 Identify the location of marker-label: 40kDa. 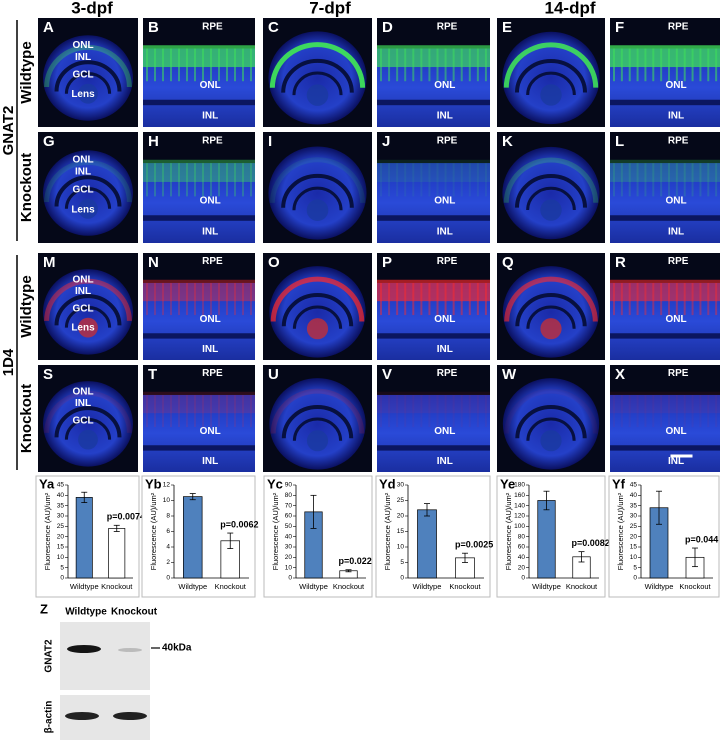
(177, 648).